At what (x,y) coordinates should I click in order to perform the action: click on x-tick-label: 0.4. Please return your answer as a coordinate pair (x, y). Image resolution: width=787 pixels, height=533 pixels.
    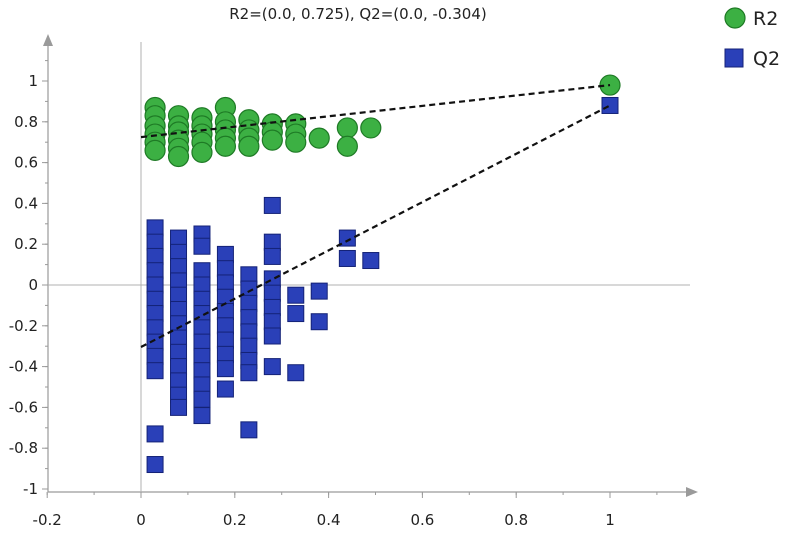
    Looking at the image, I should click on (329, 520).